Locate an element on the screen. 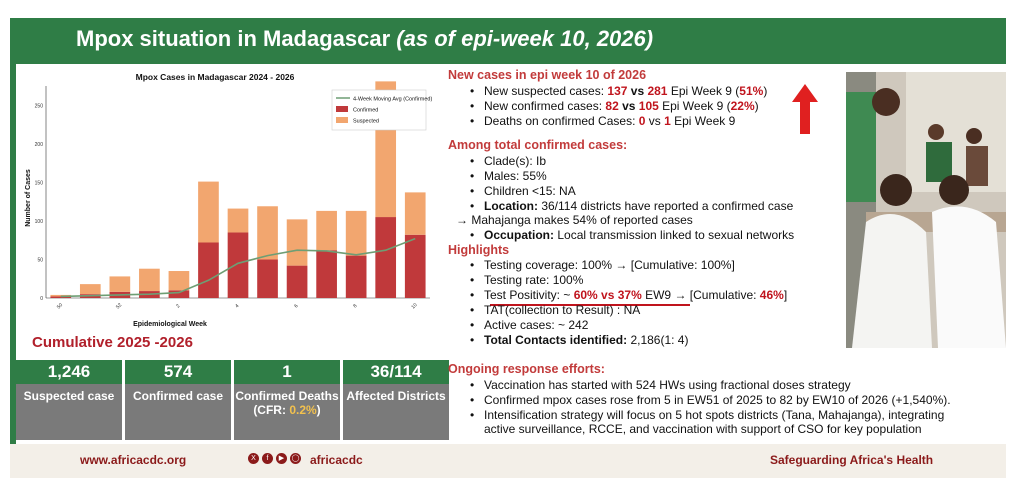 This screenshot has height=483, width=1018. tat-line: TAT(collection to Result) : NA is located at coordinates (555, 310).